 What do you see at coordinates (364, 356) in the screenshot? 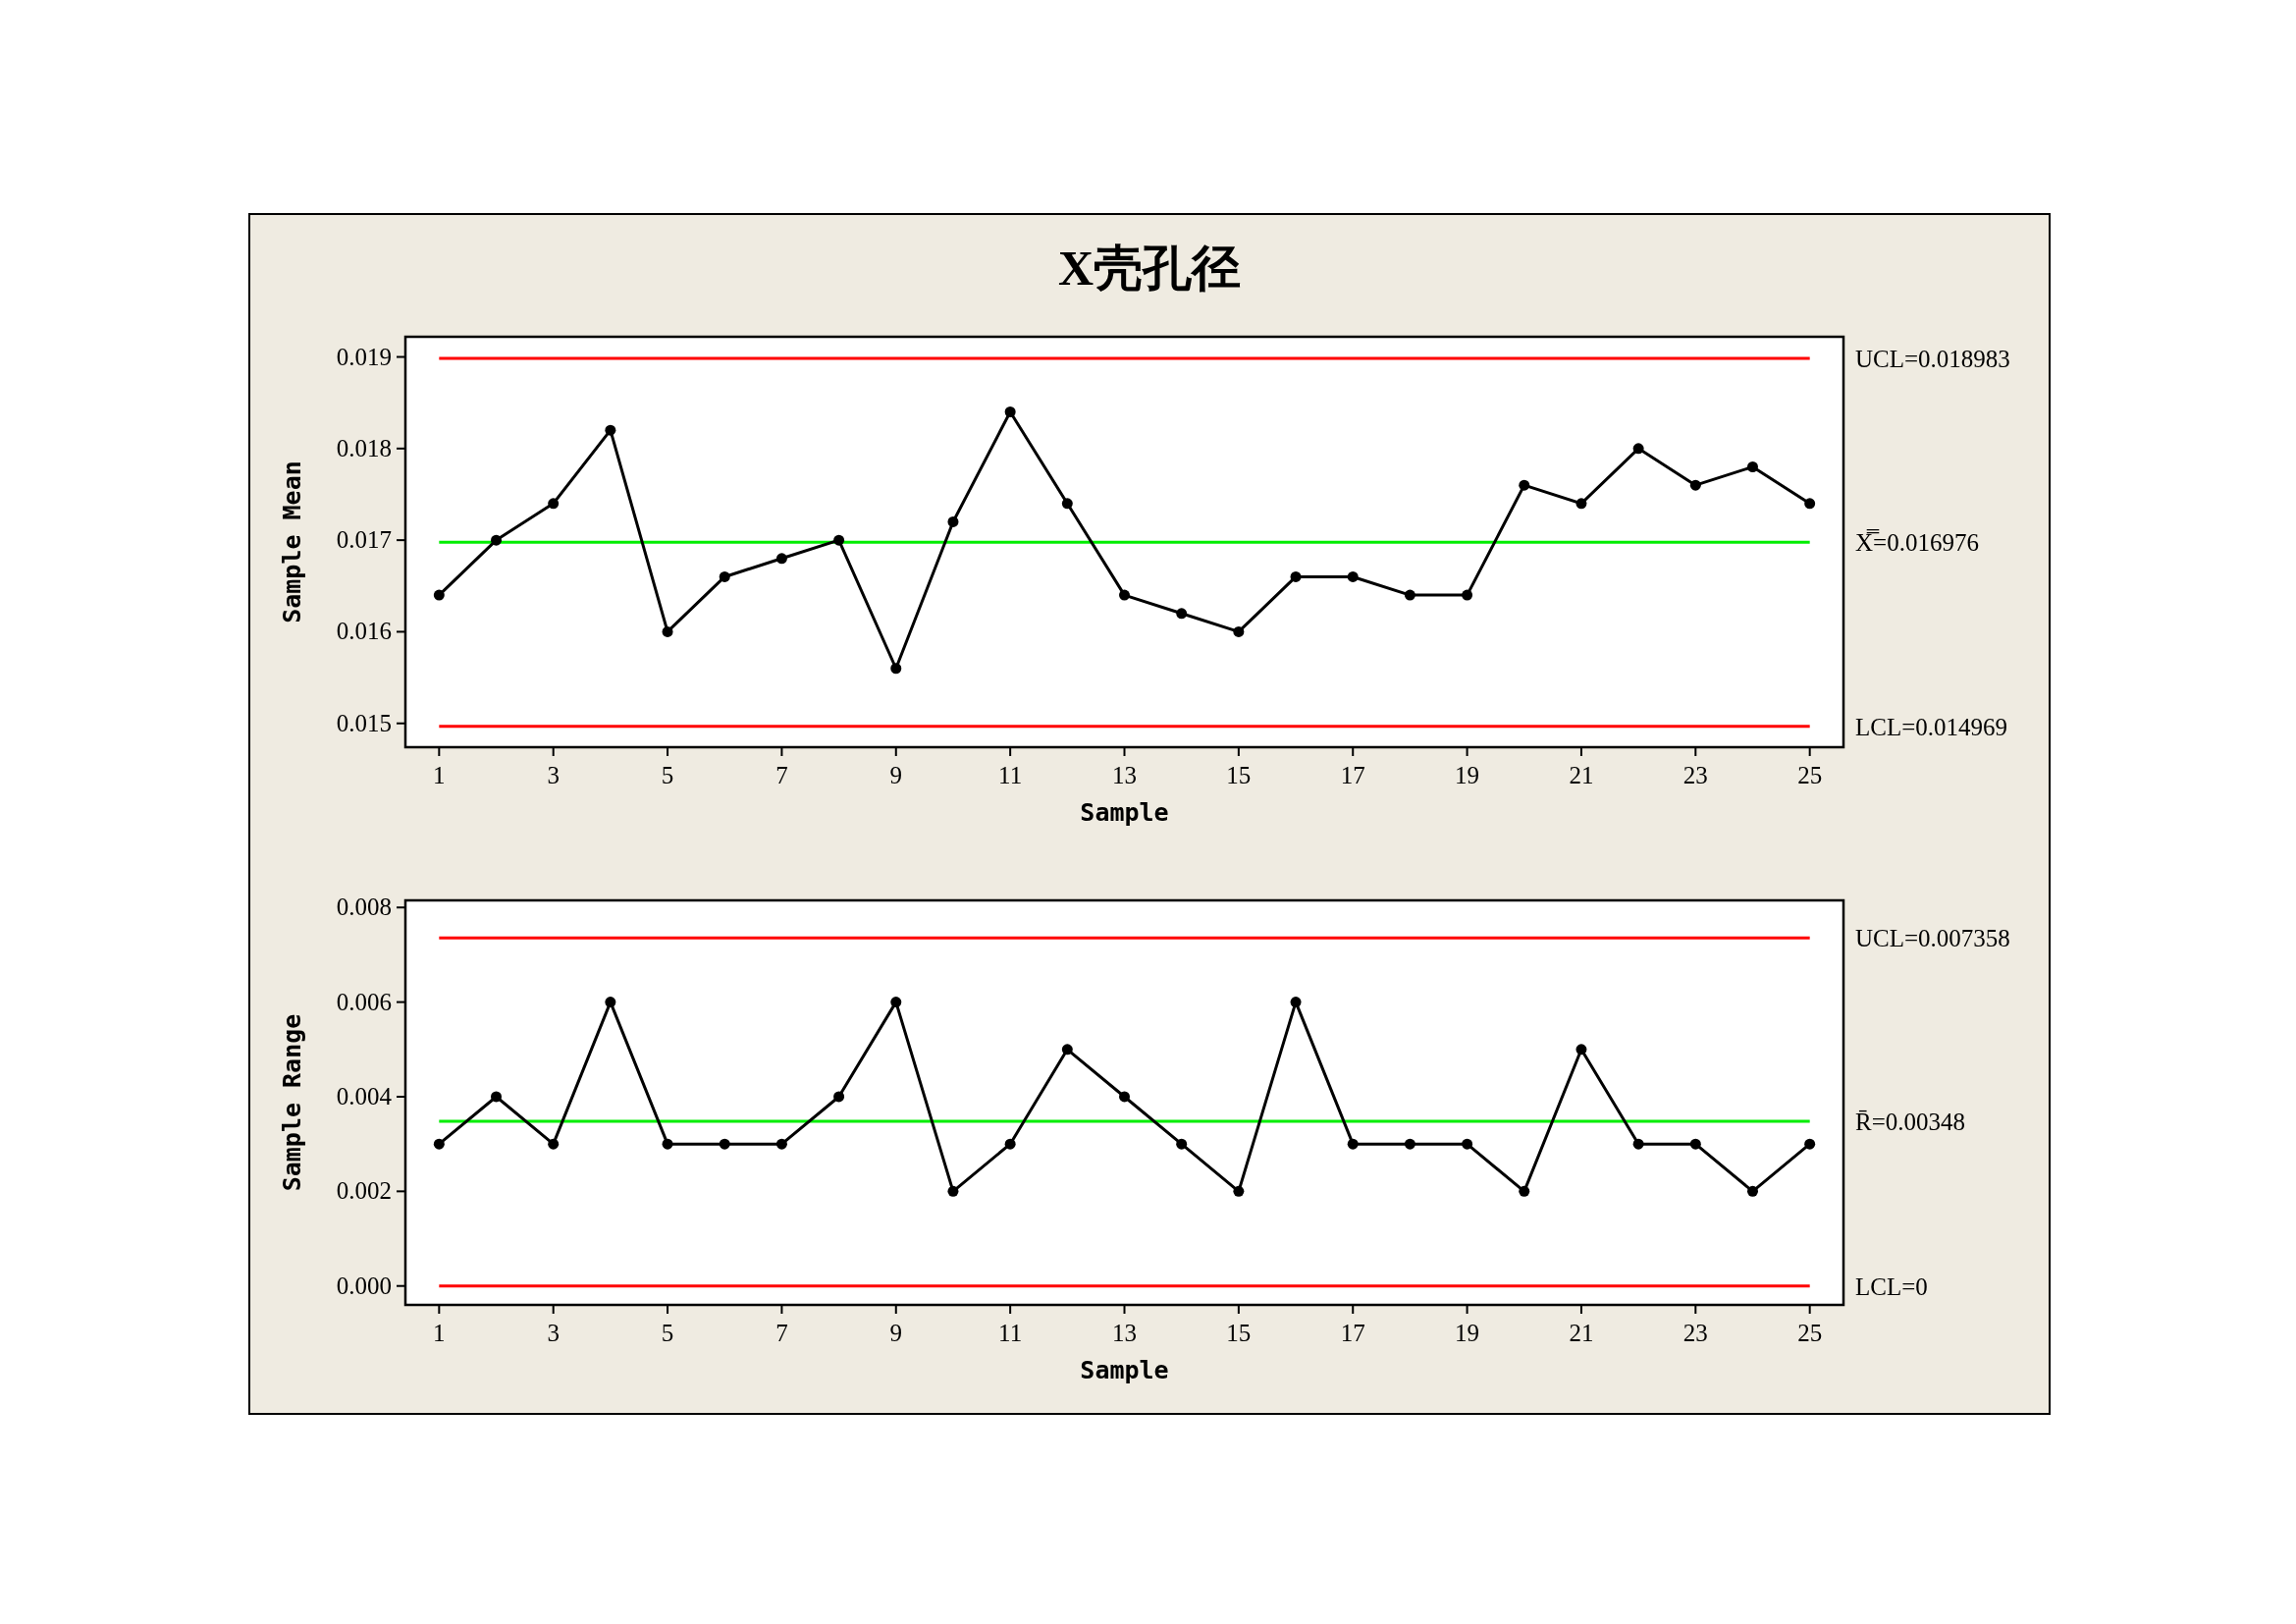
I see `y-tick-label: 0.019` at bounding box center [364, 356].